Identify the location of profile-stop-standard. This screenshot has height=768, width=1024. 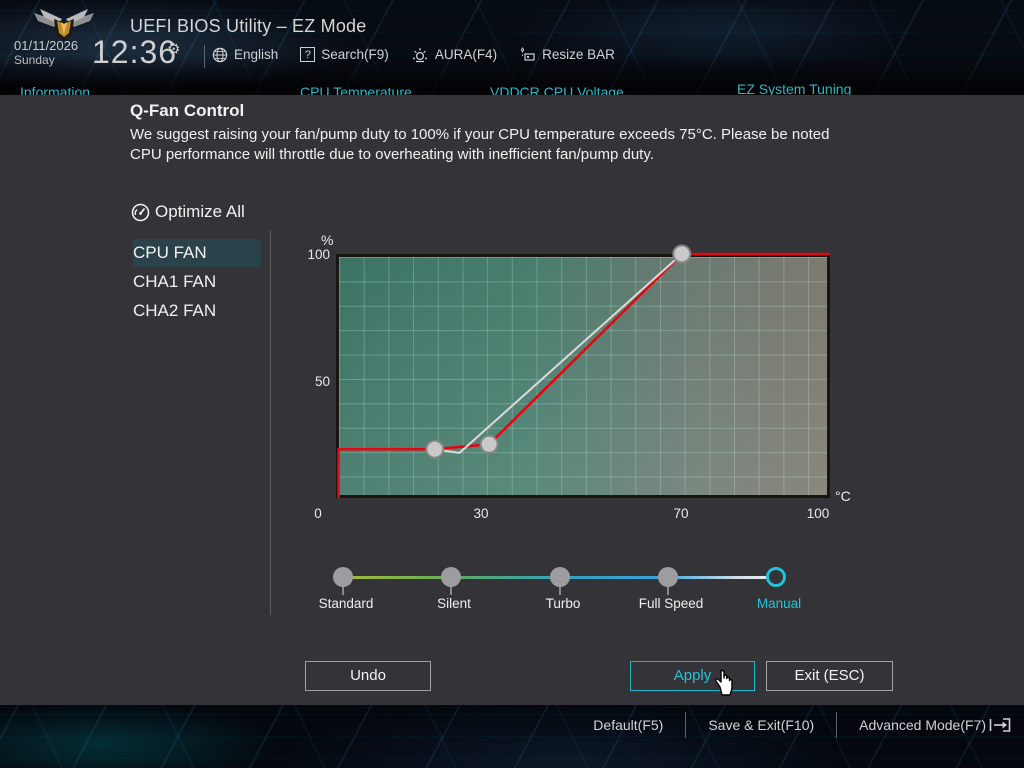
(343, 577).